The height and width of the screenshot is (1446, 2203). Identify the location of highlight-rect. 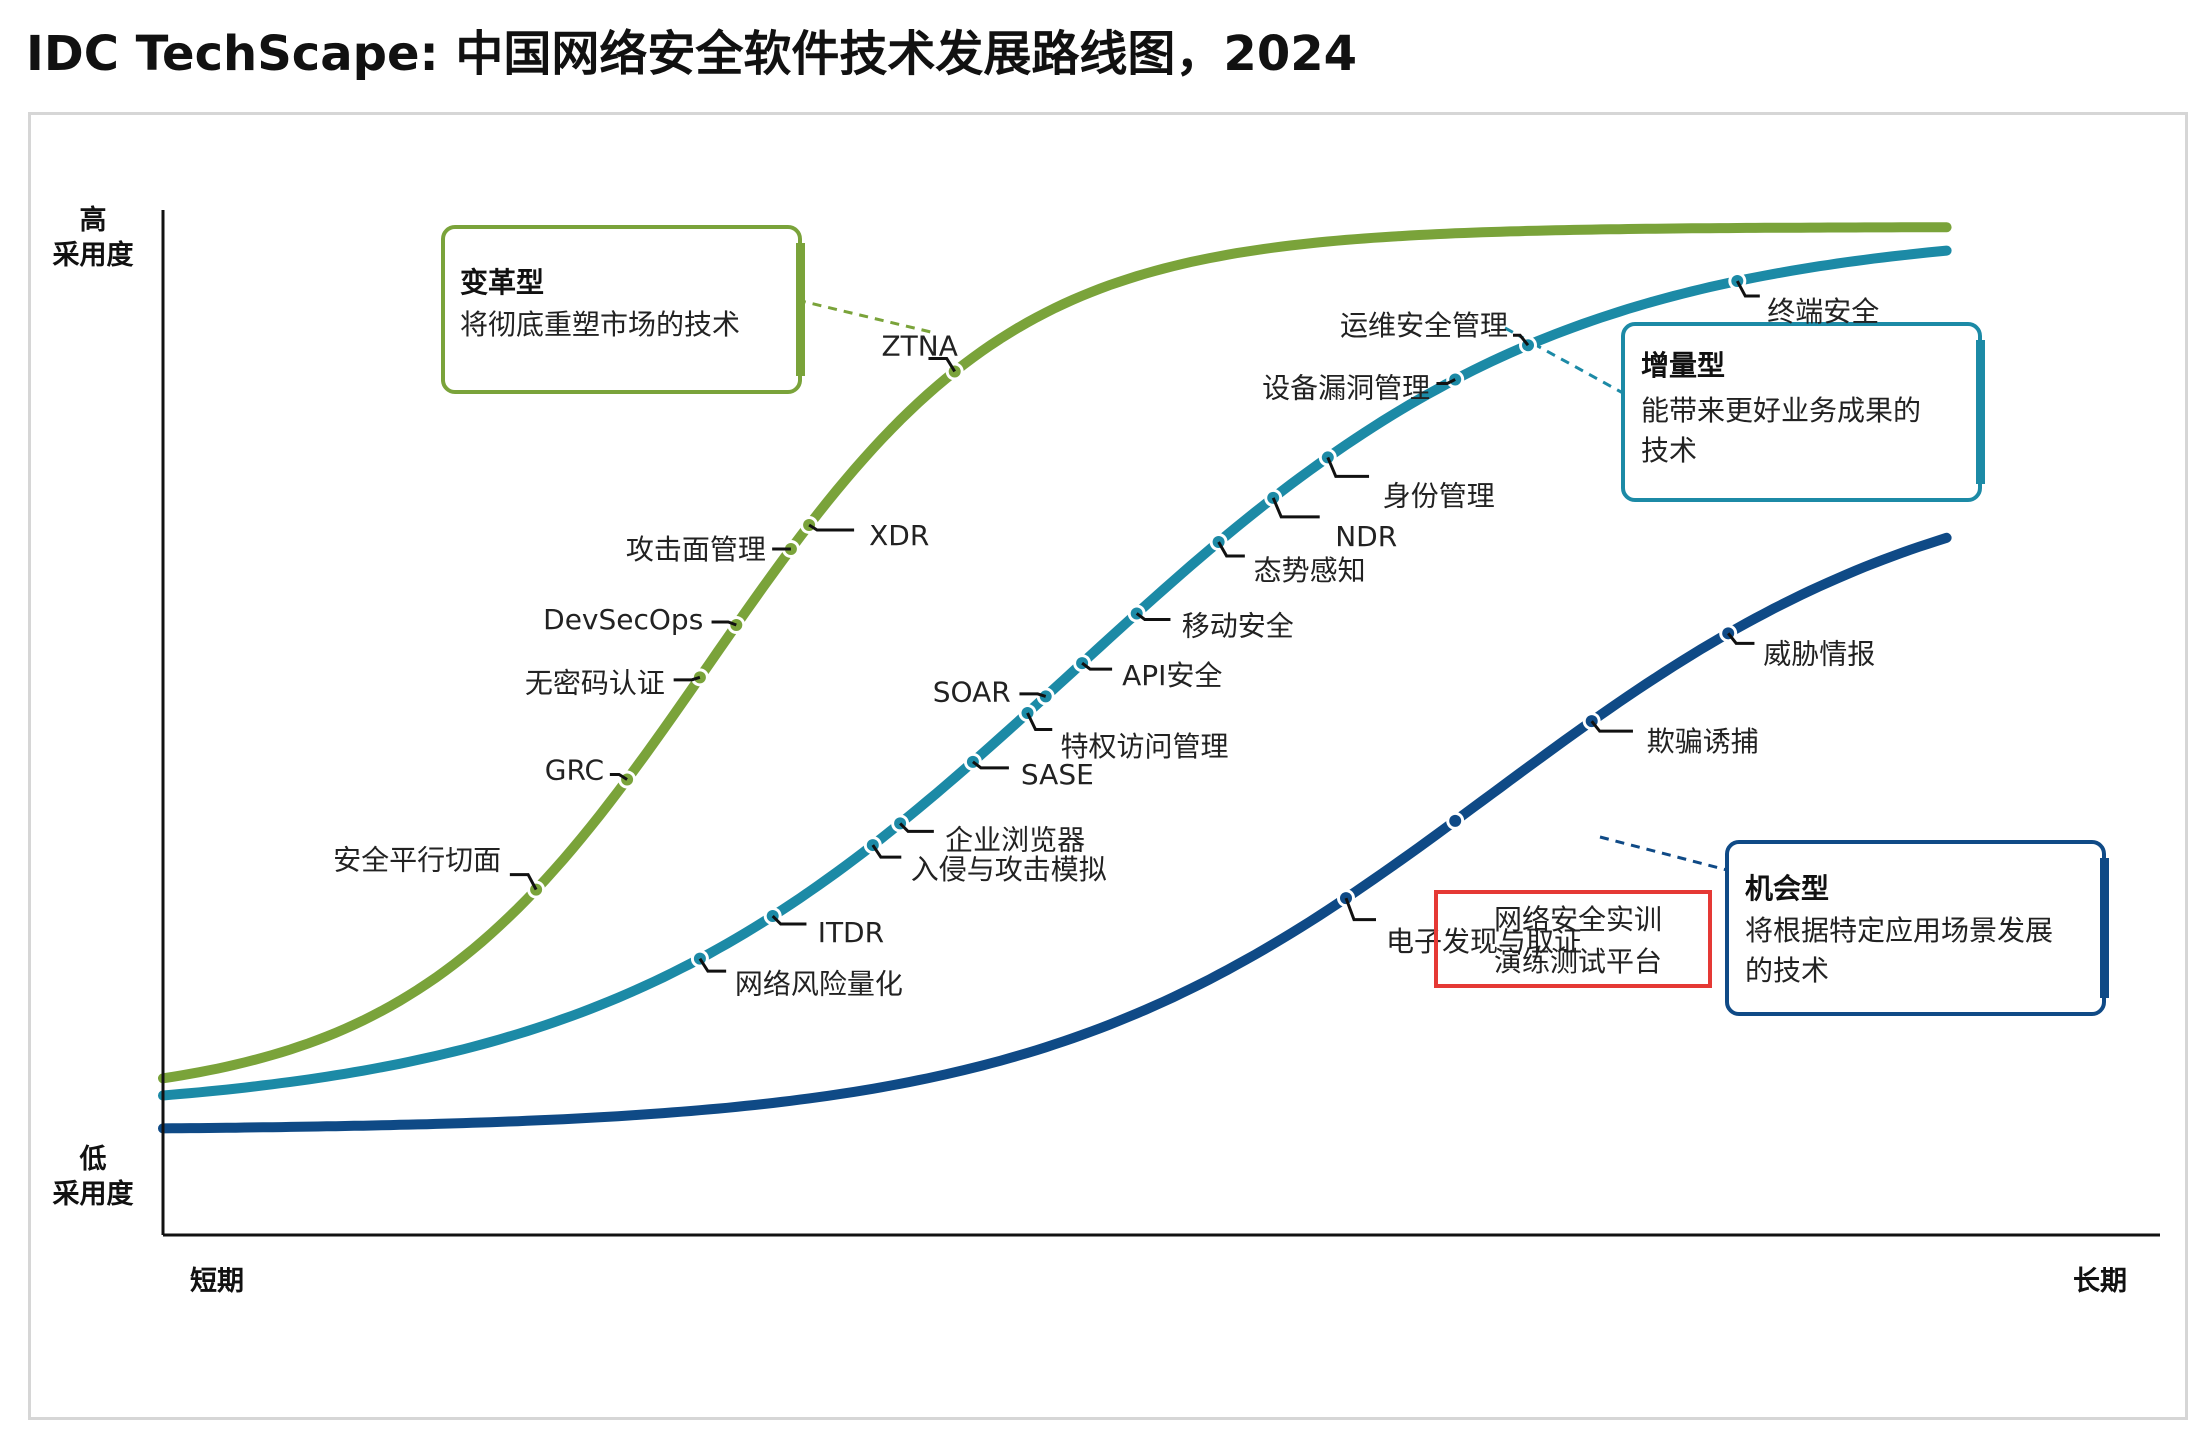
(1573, 939).